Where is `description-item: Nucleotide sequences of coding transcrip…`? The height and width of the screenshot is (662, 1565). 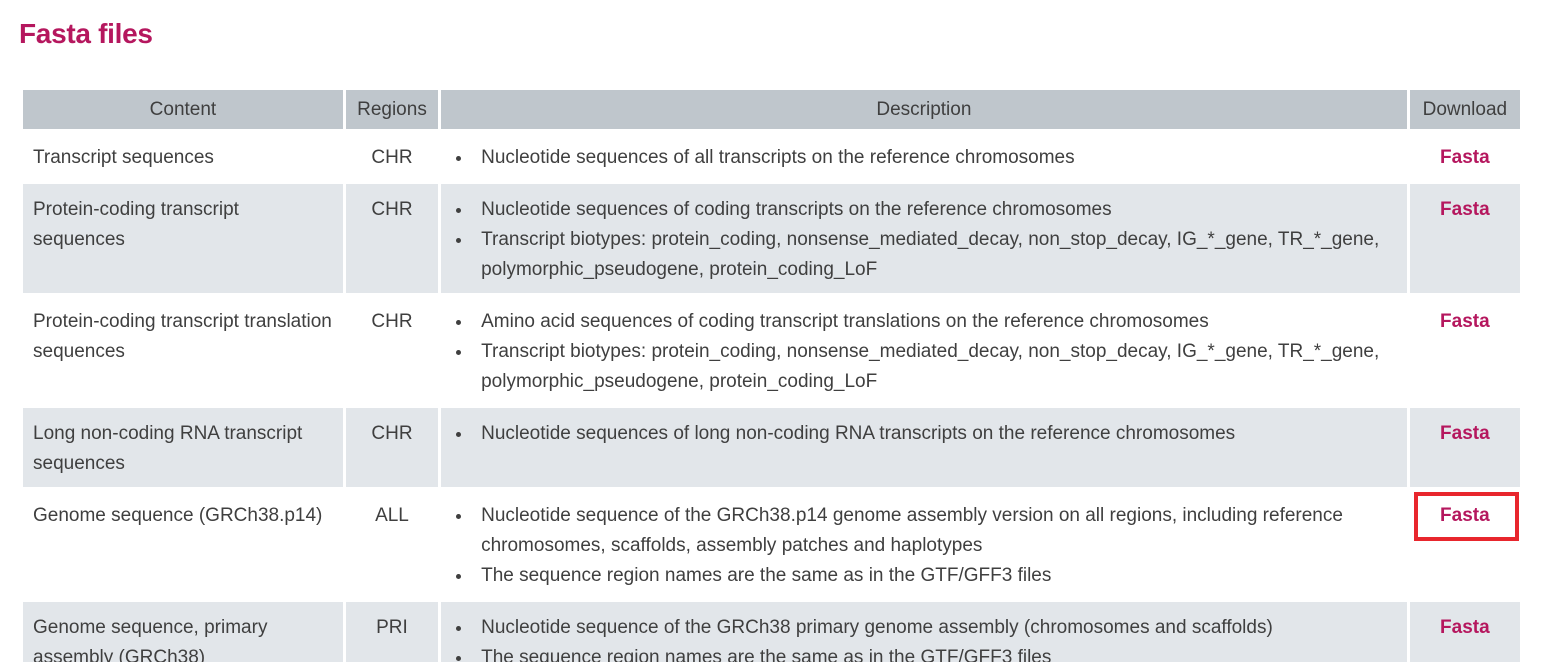
description-item: Nucleotide sequences of coding transcrip… is located at coordinates (935, 210).